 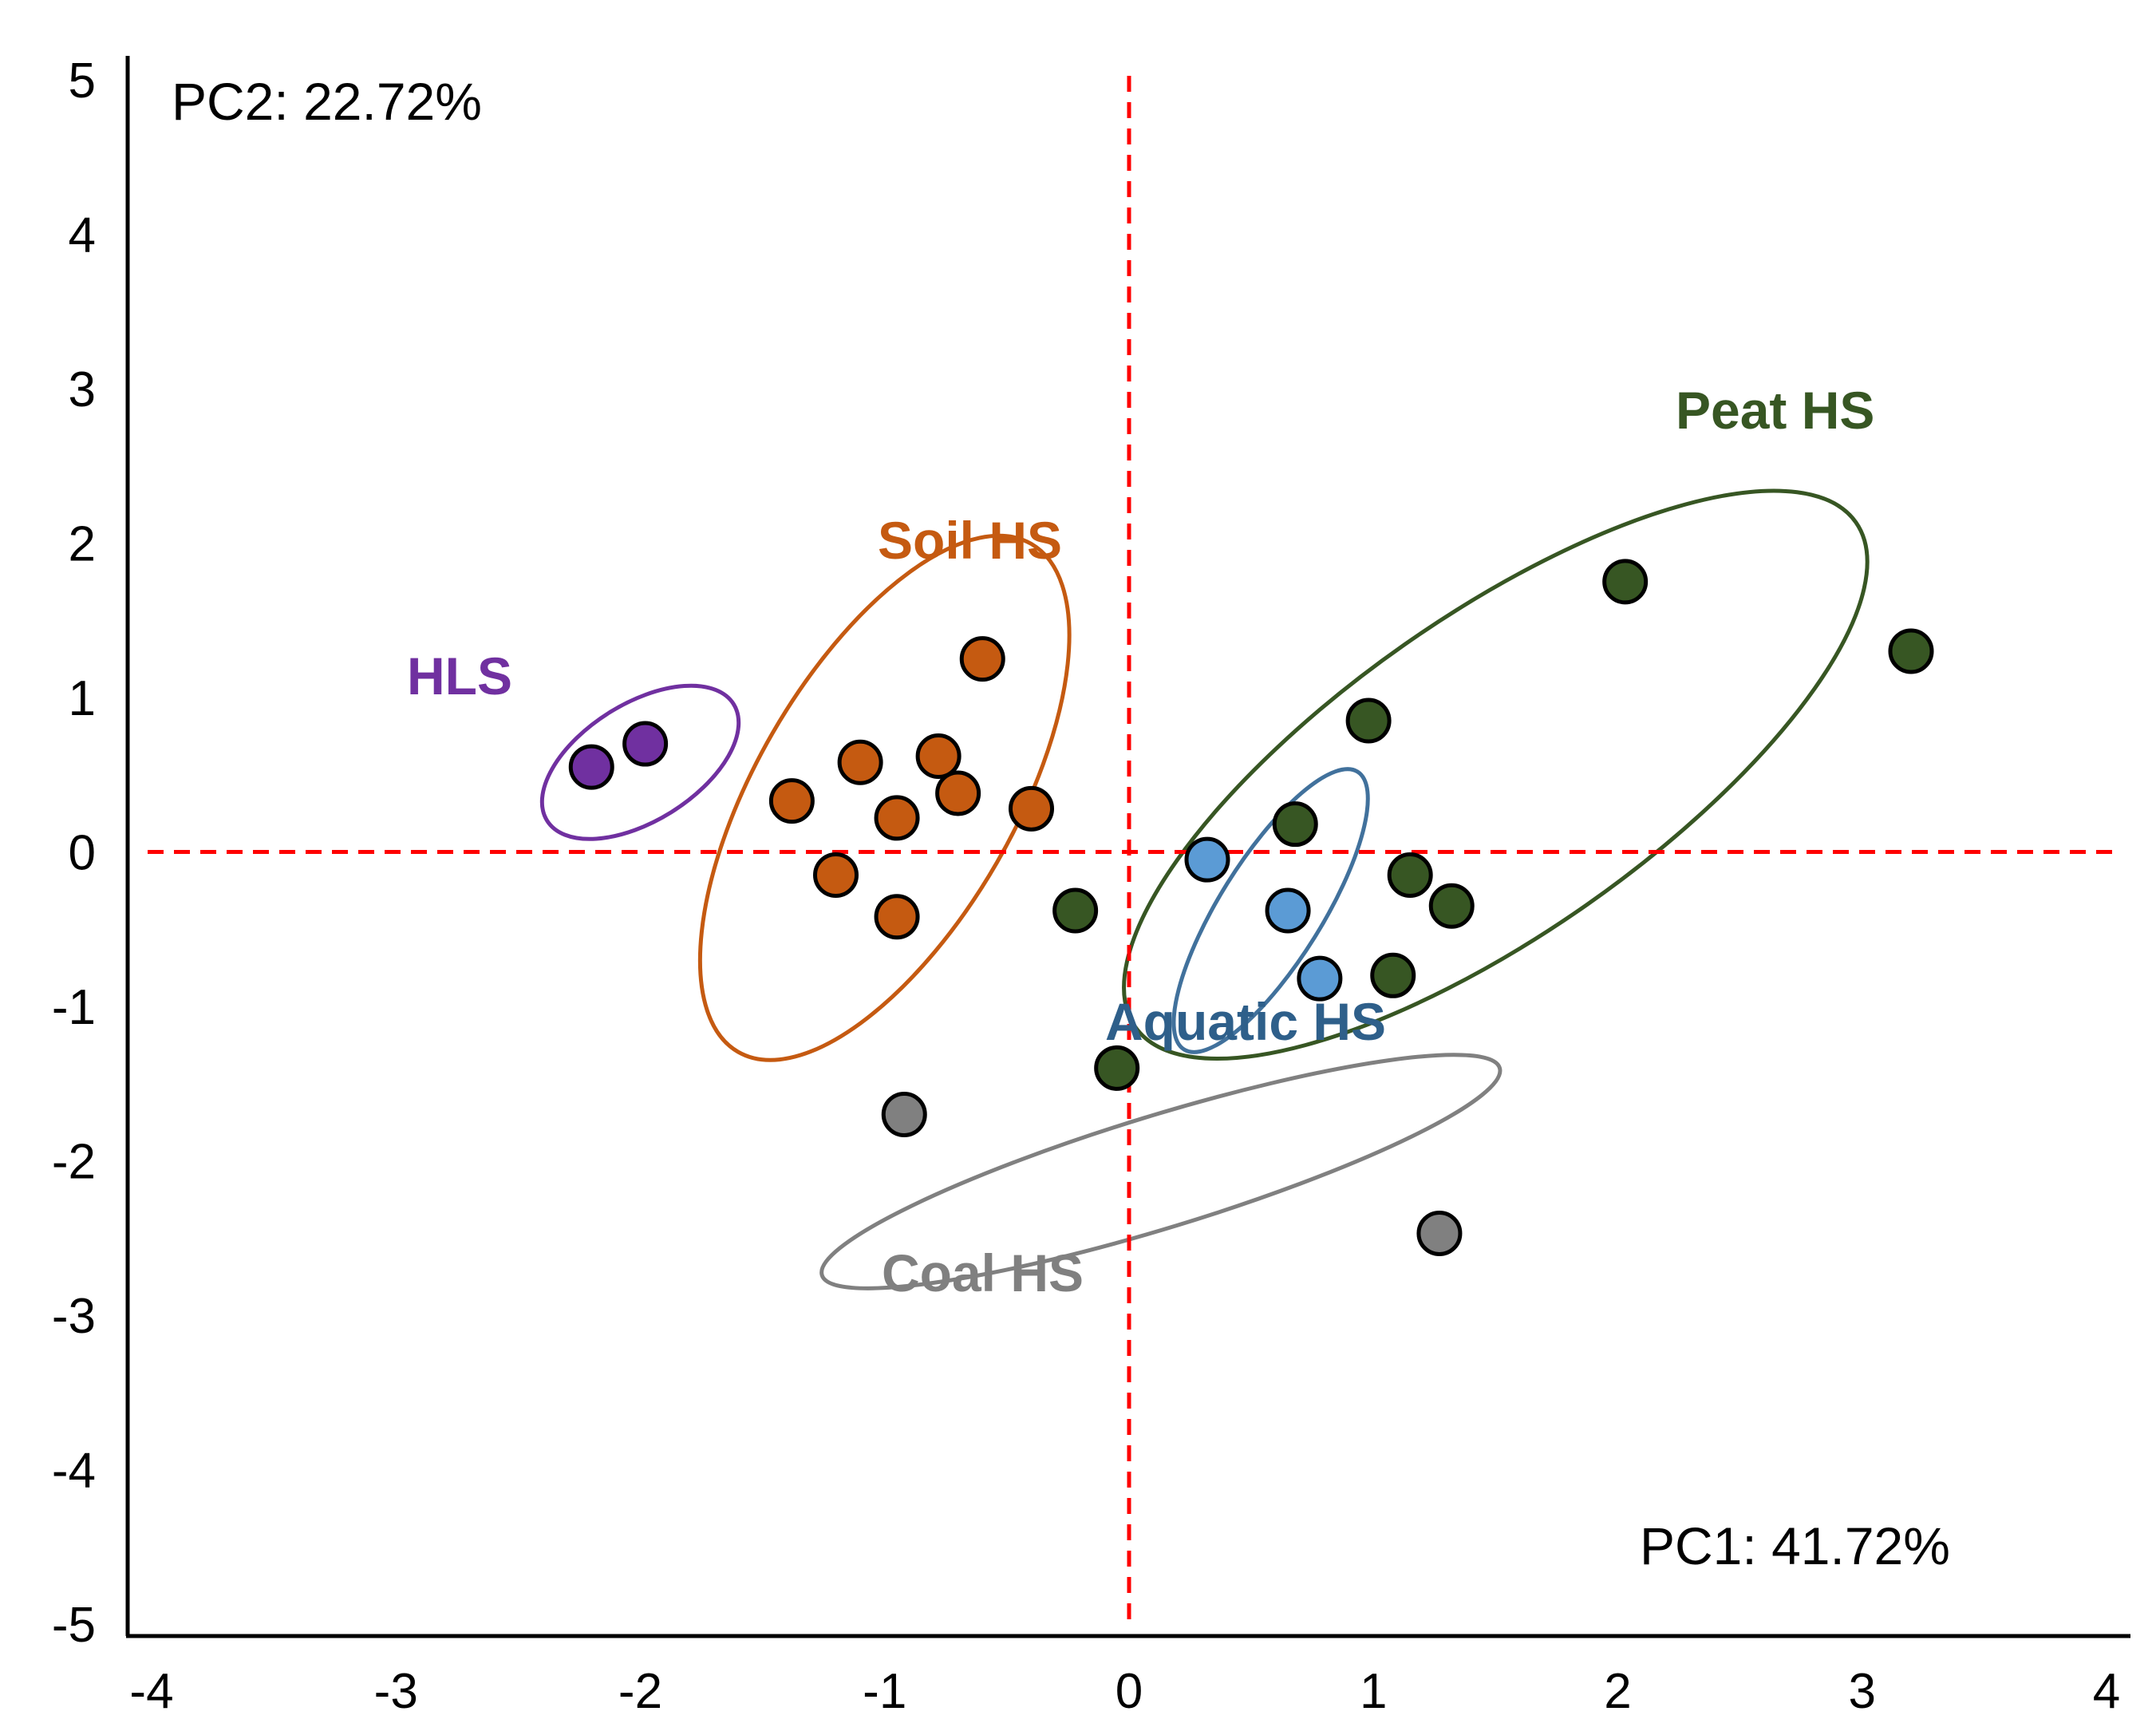 I want to click on y-tick-label: 5, so click(x=82, y=81).